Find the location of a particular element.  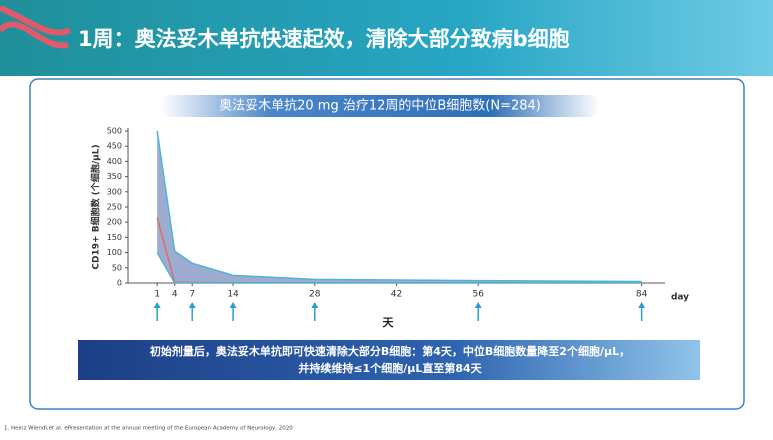

x-unit: day is located at coordinates (680, 298).